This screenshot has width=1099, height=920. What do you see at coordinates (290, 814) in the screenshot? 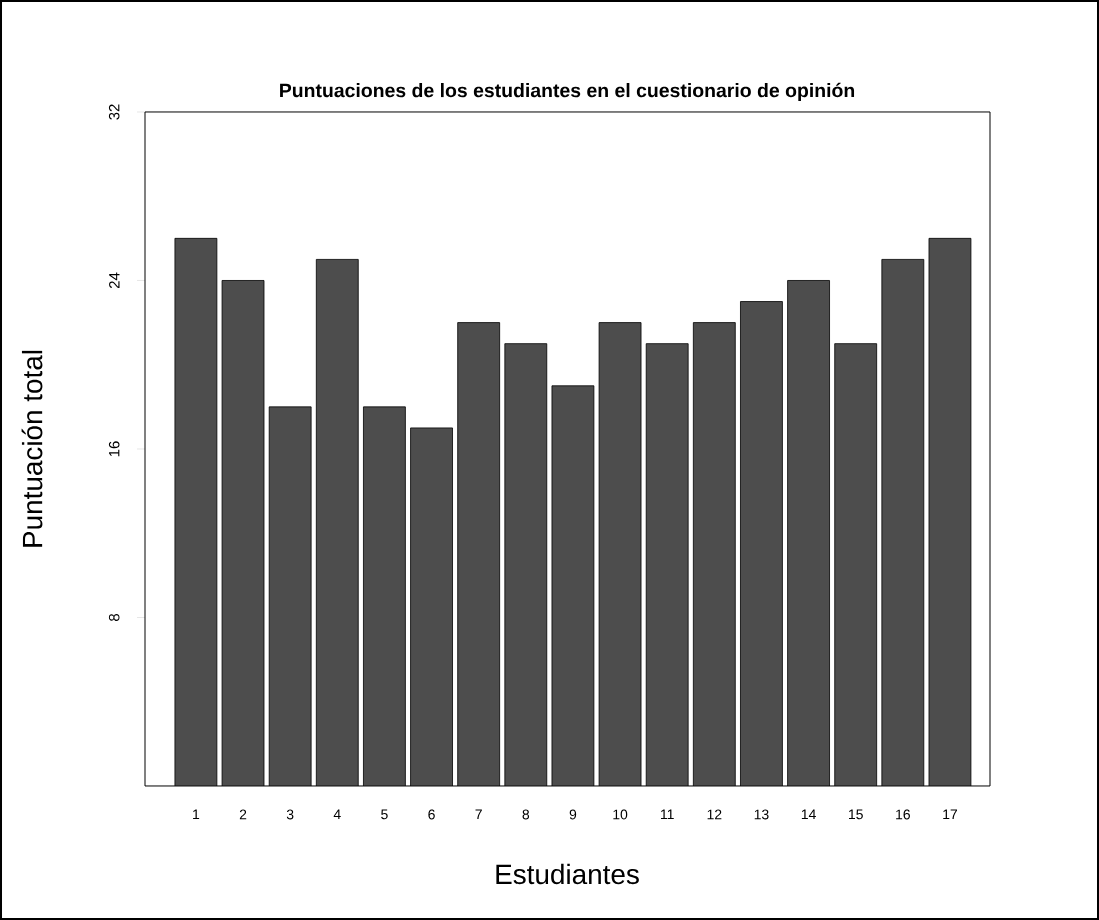
I see `x-tick-label: 3` at bounding box center [290, 814].